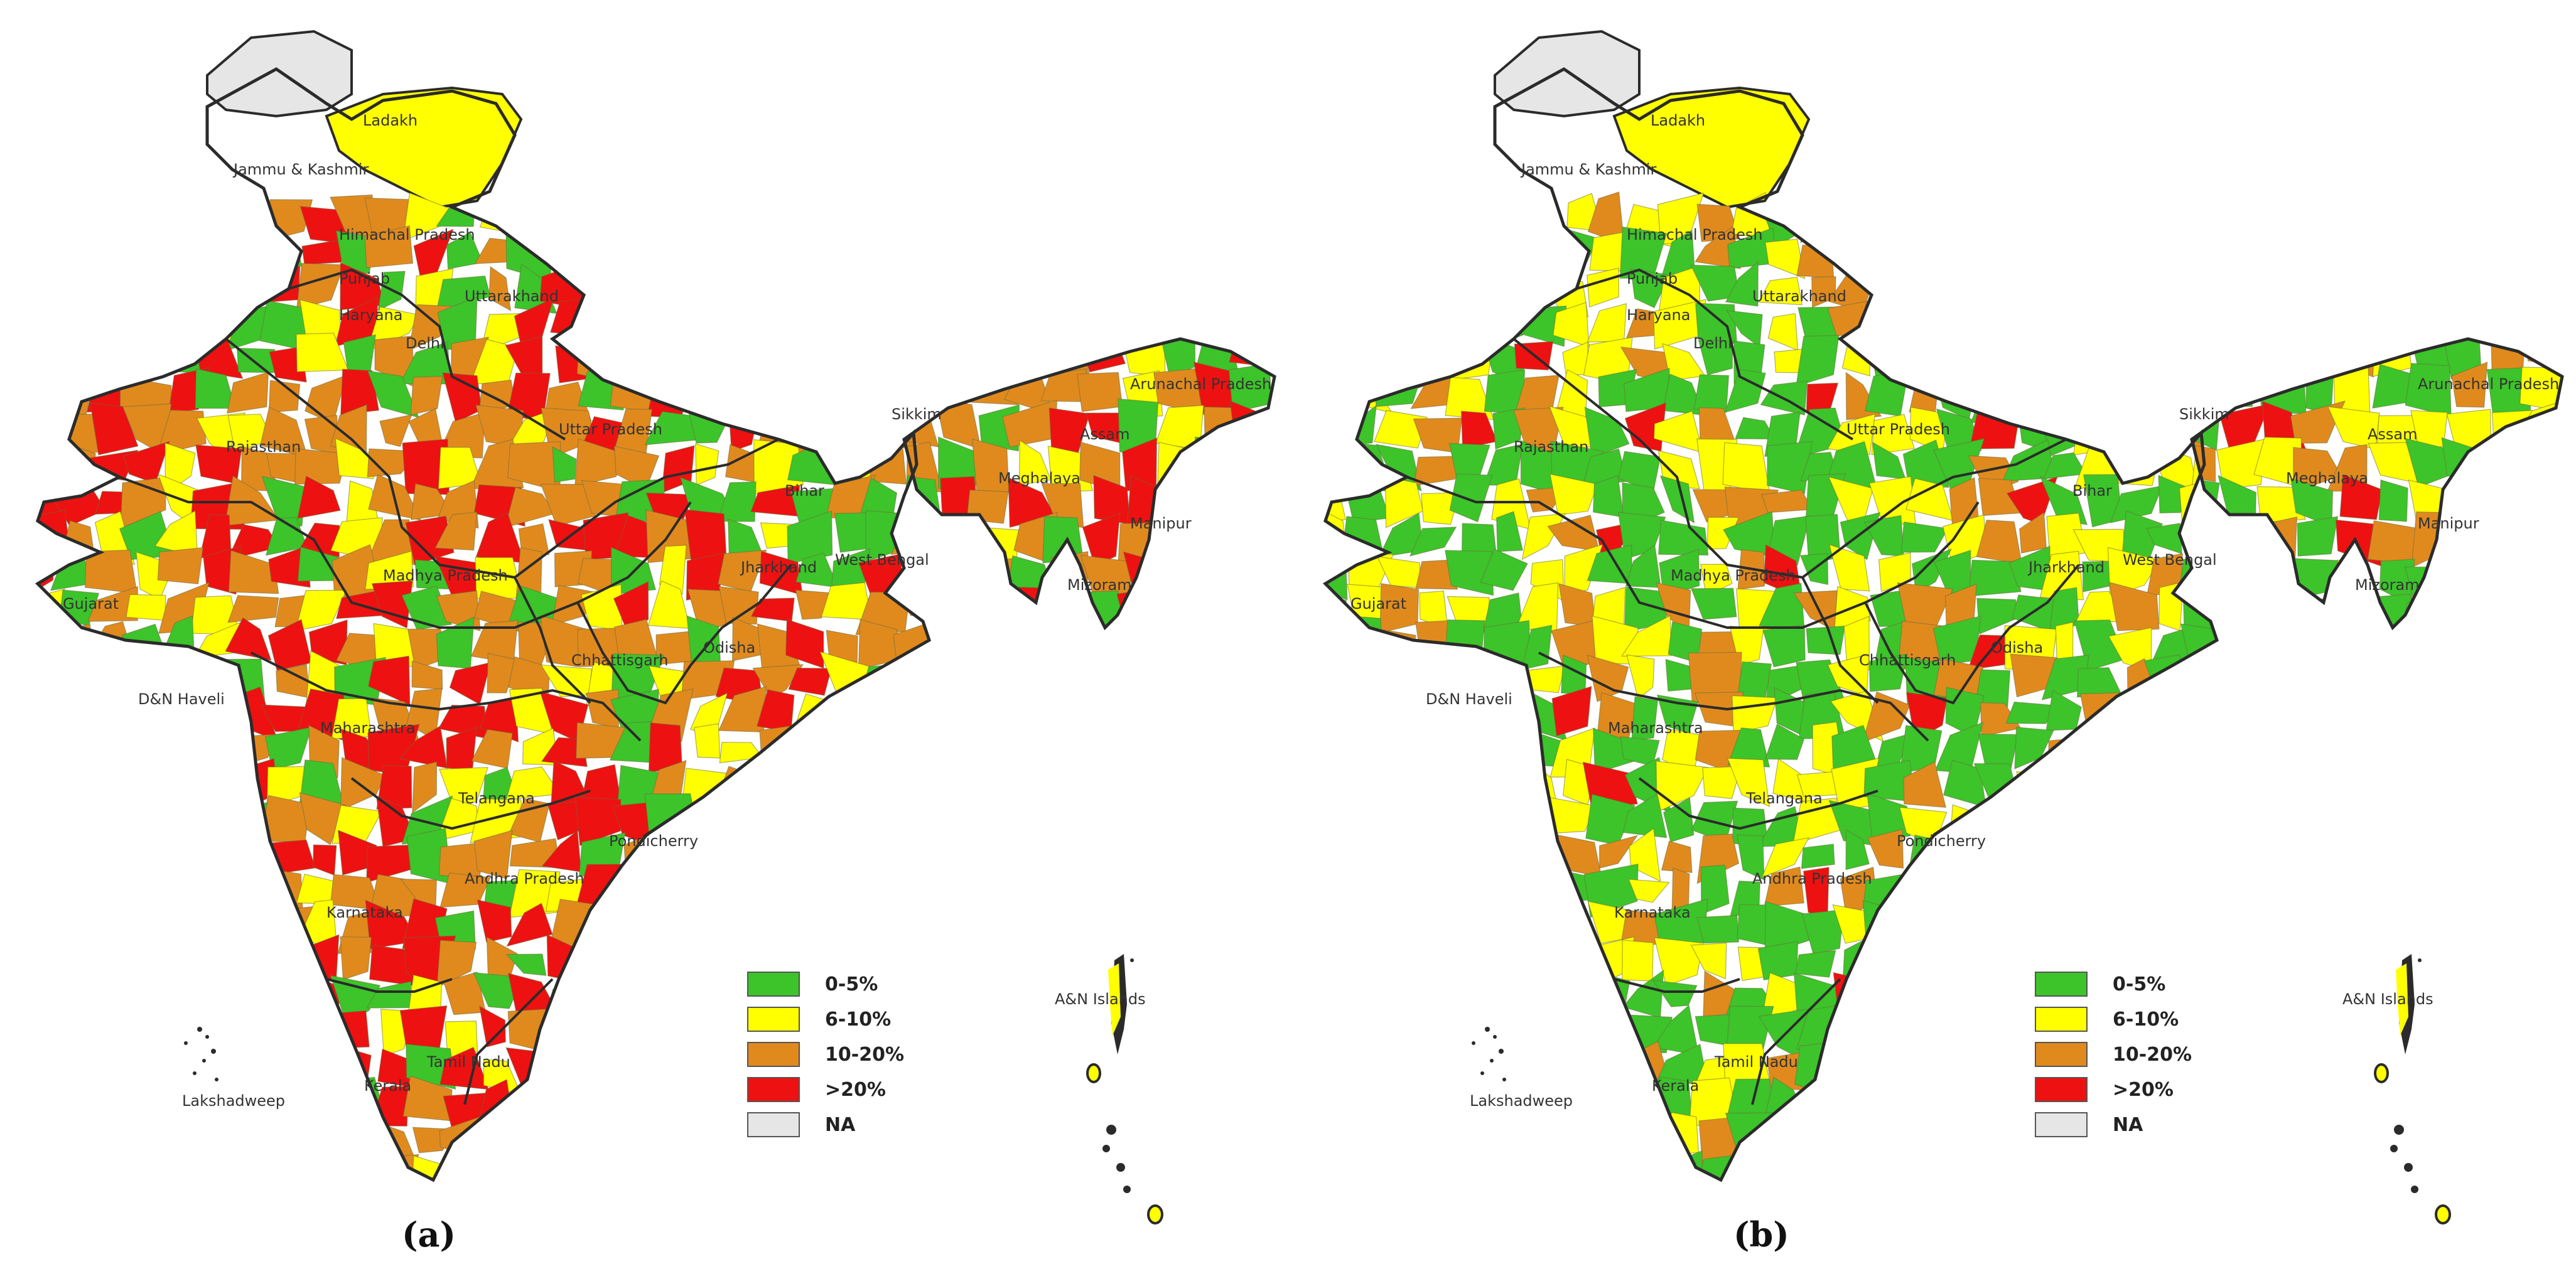  I want to click on lakshadweep-islands, so click(201, 1054).